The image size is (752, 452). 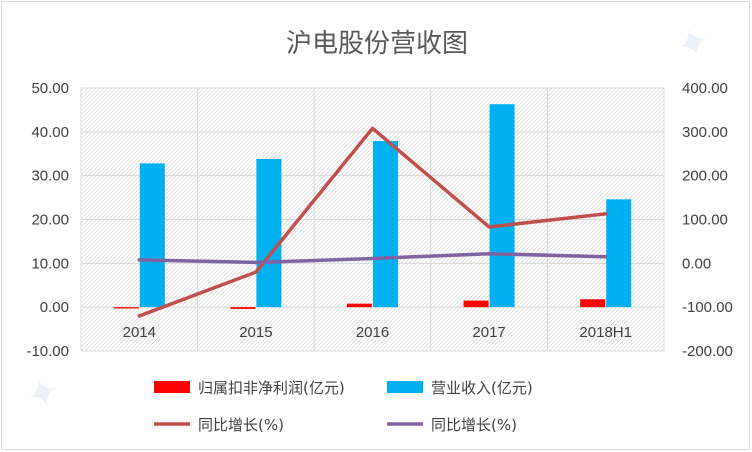 What do you see at coordinates (343, 406) in the screenshot?
I see `legend: 归属扣非净利润(亿元) 营业收入(亿元) 同比增长(%) 同比增长(%)` at bounding box center [343, 406].